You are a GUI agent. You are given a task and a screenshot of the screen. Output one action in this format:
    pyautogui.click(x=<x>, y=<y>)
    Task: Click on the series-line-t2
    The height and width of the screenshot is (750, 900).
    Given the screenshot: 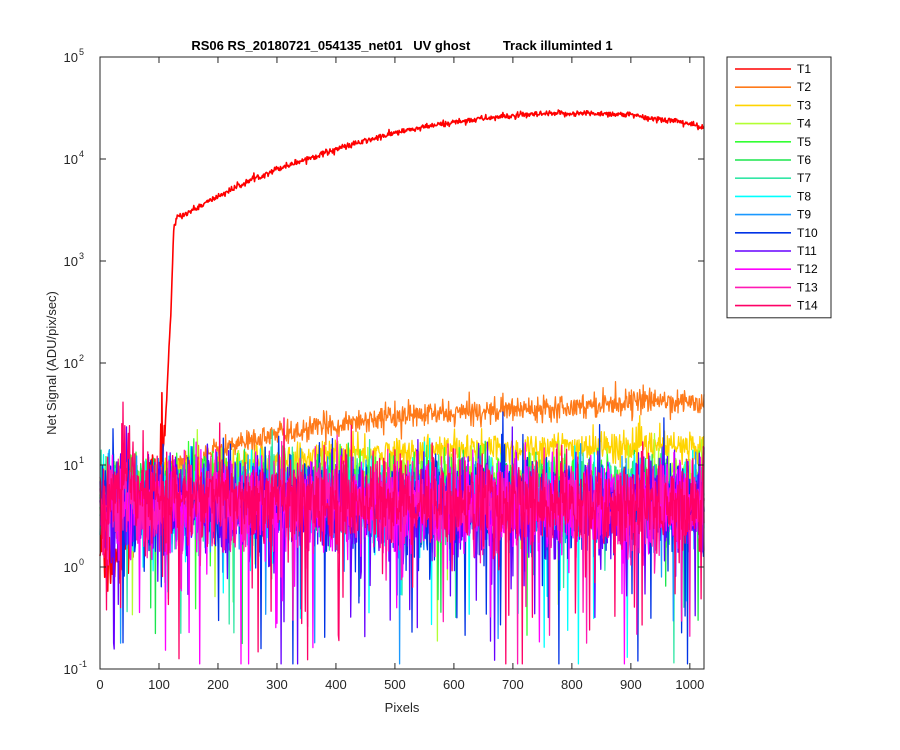 What is the action you would take?
    pyautogui.click(x=431, y=430)
    